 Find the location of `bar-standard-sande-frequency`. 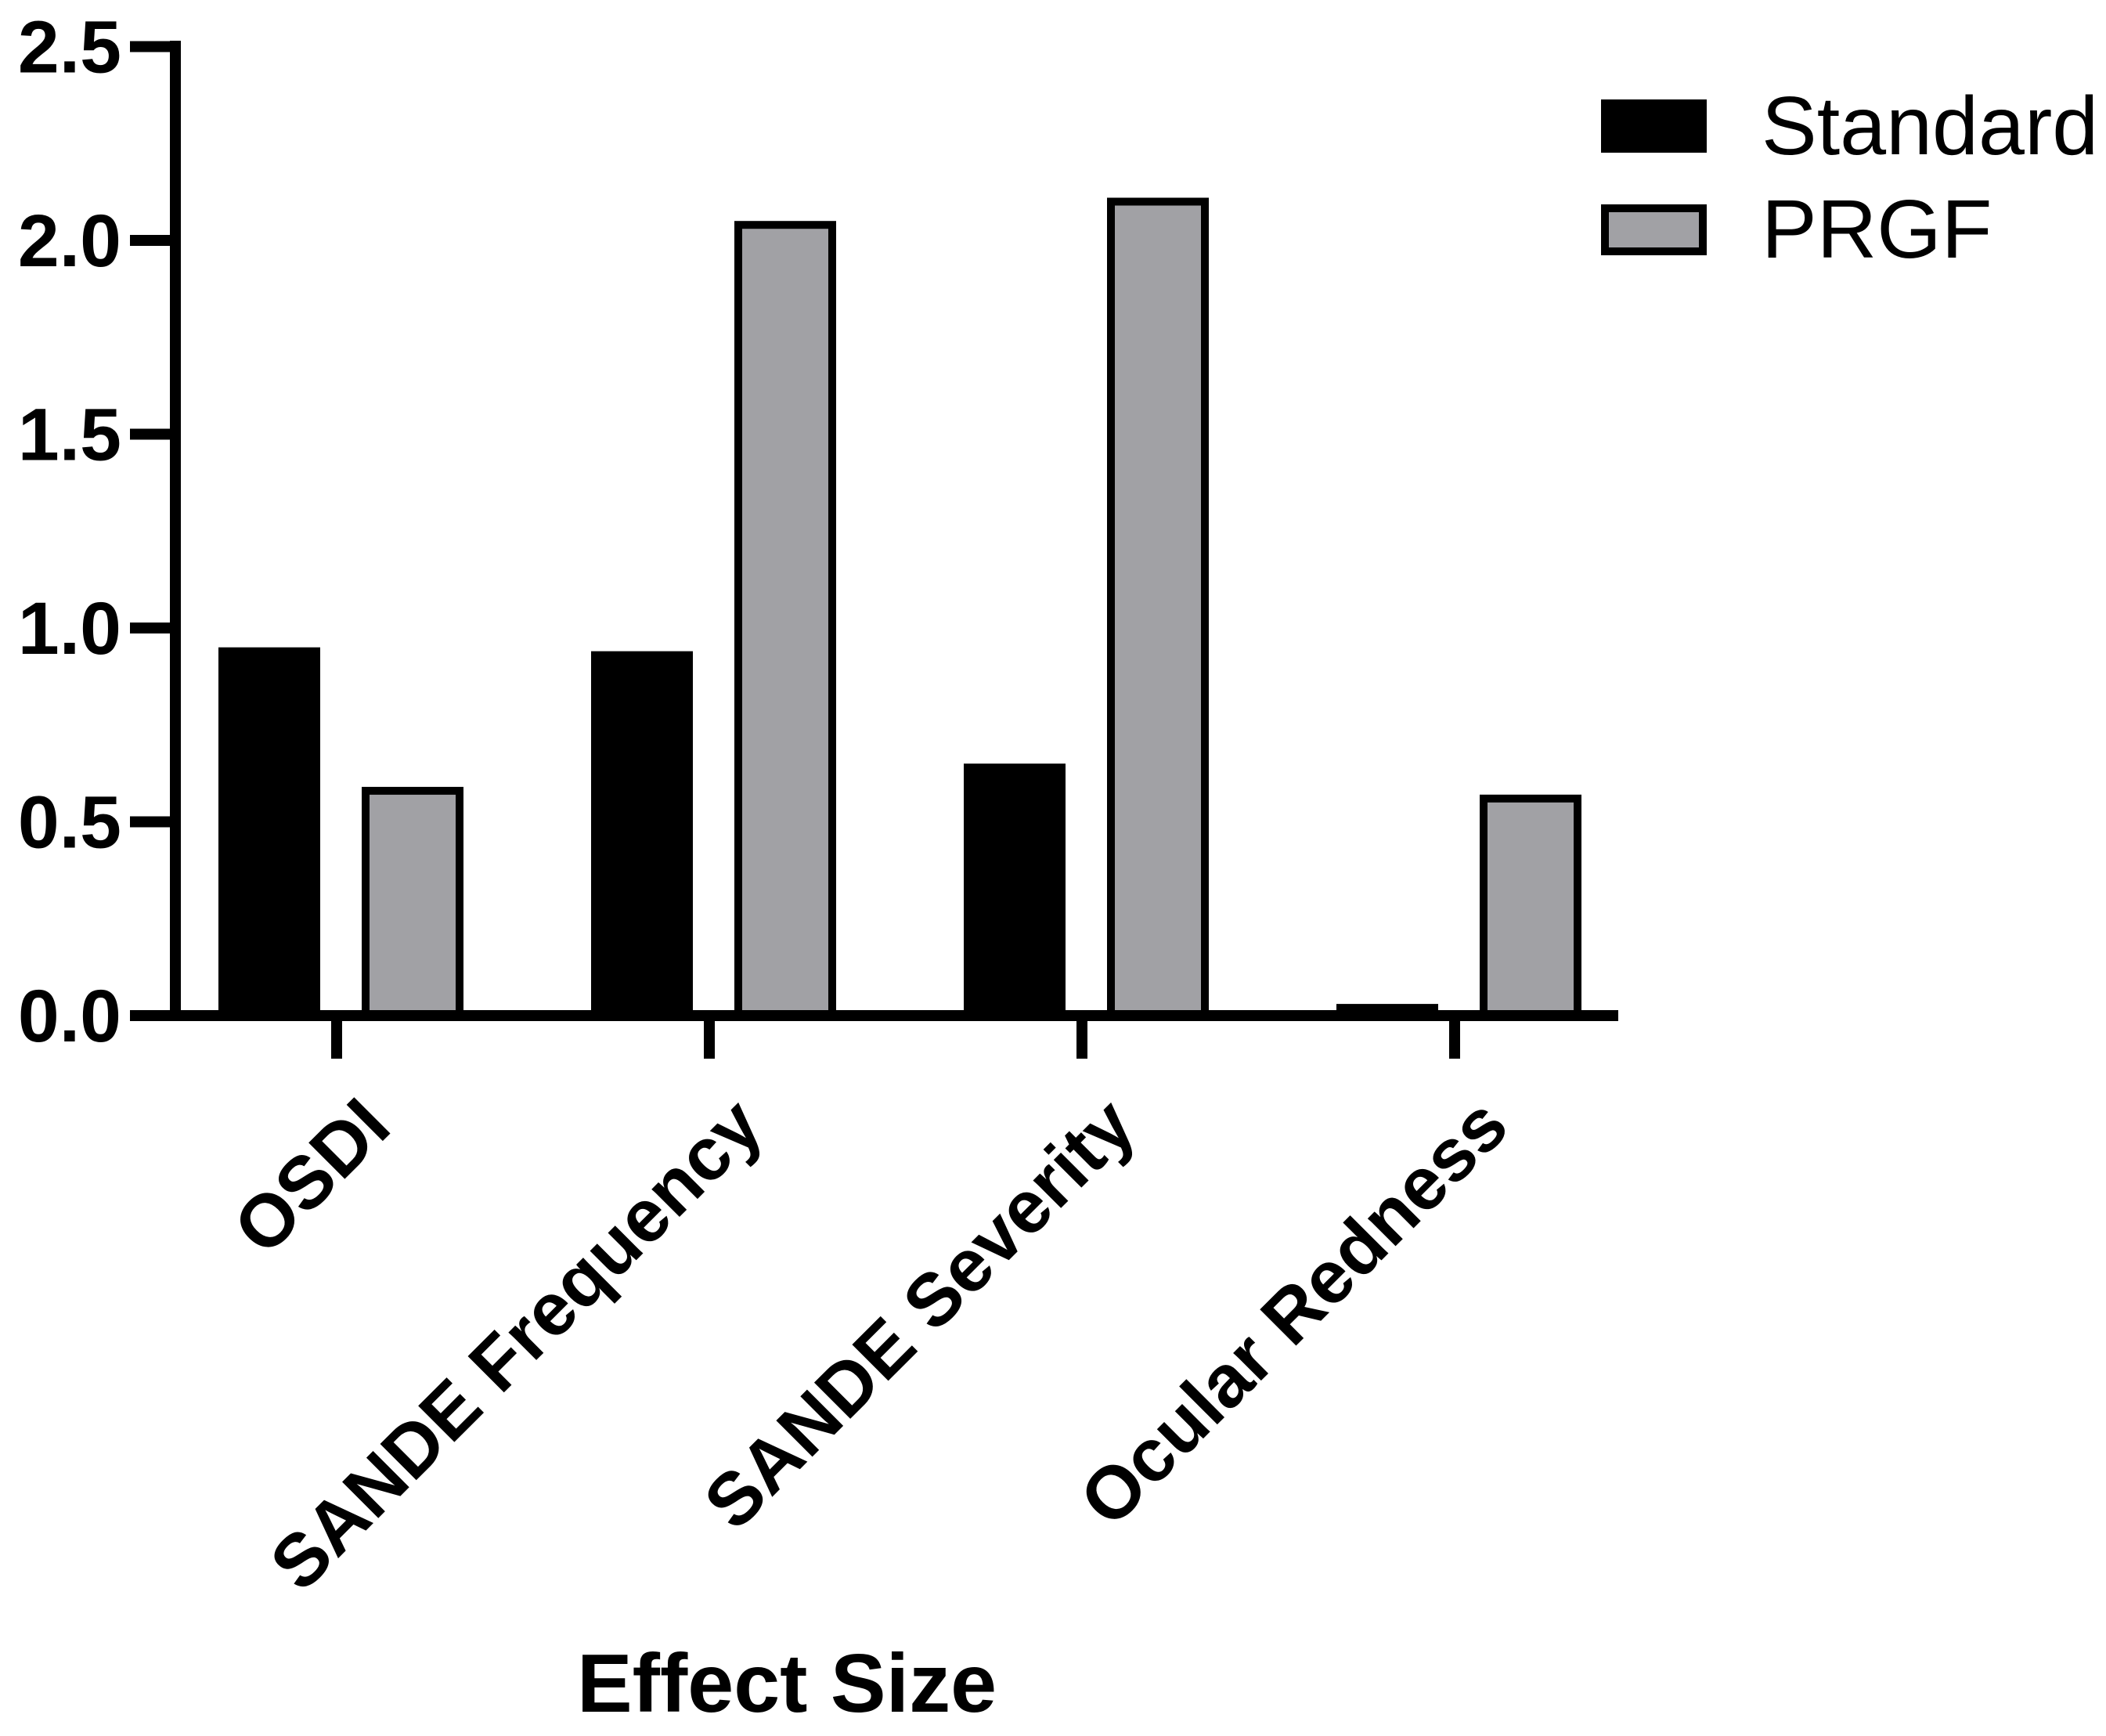

bar-standard-sande-frequency is located at coordinates (642, 835).